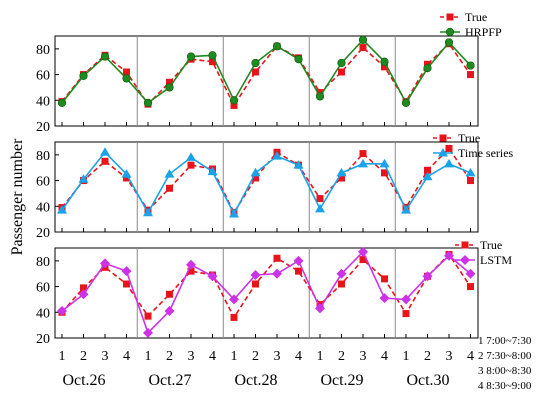  I want to click on legend-label: Time series, so click(486, 153).